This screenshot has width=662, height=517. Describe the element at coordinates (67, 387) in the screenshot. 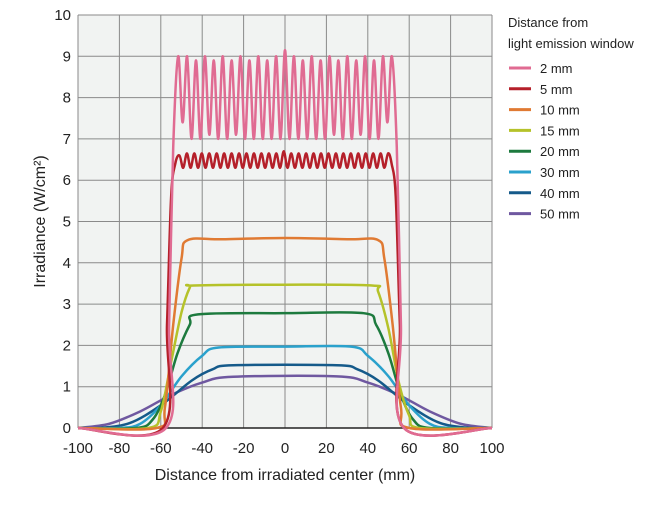

I see `y-tick-label: 1` at that location.